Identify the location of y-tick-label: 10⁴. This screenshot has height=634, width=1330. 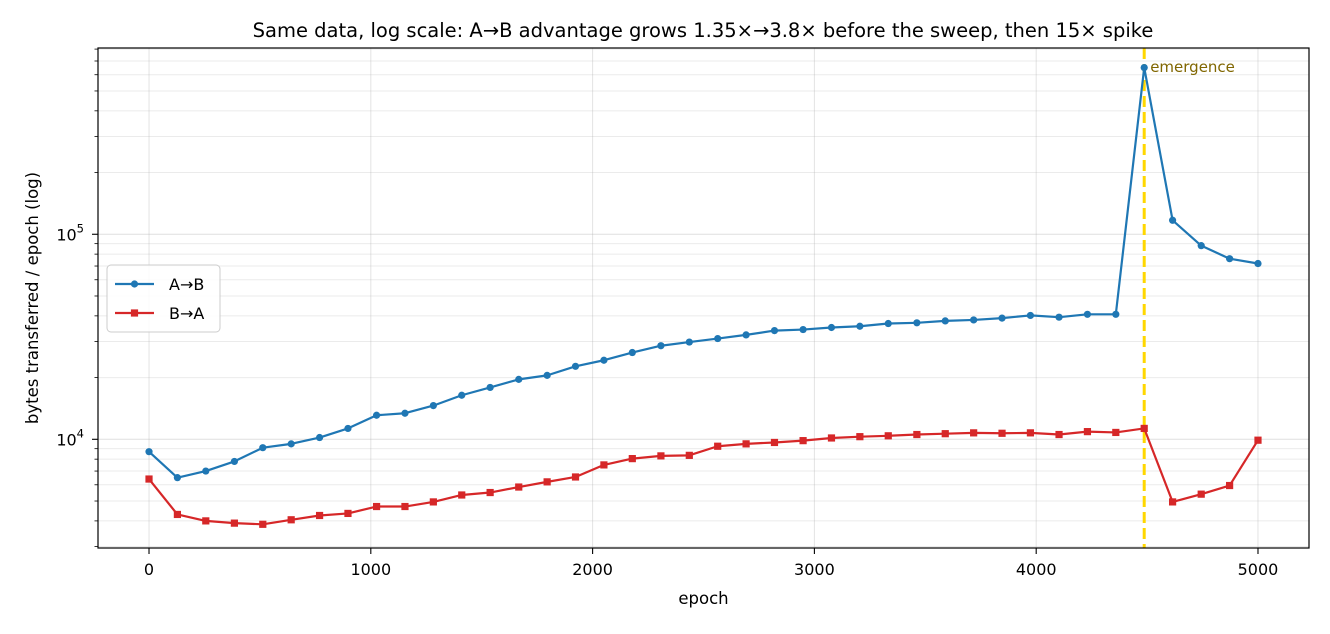
(70, 437).